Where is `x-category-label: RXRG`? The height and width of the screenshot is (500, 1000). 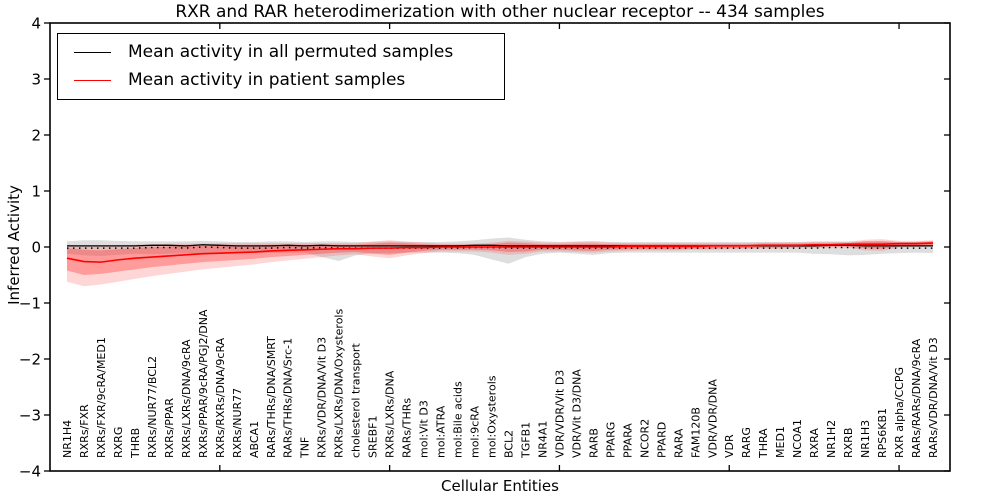
x-category-label: RXRG is located at coordinates (118, 442).